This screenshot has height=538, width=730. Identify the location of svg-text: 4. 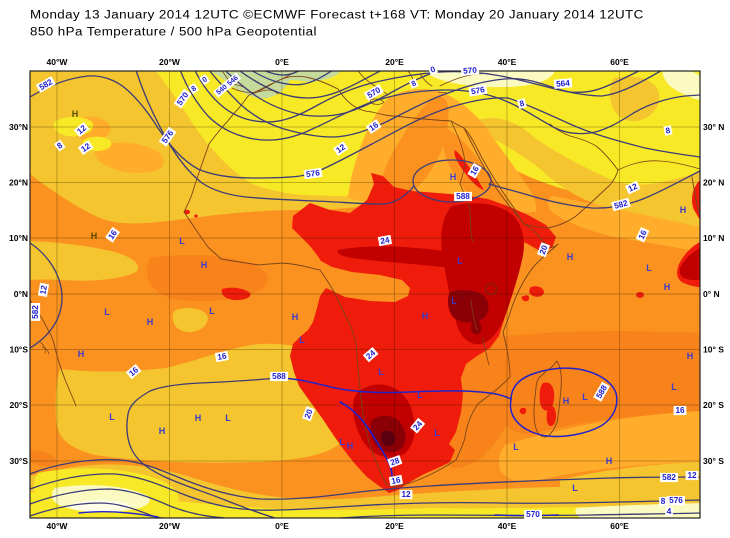
(669, 511).